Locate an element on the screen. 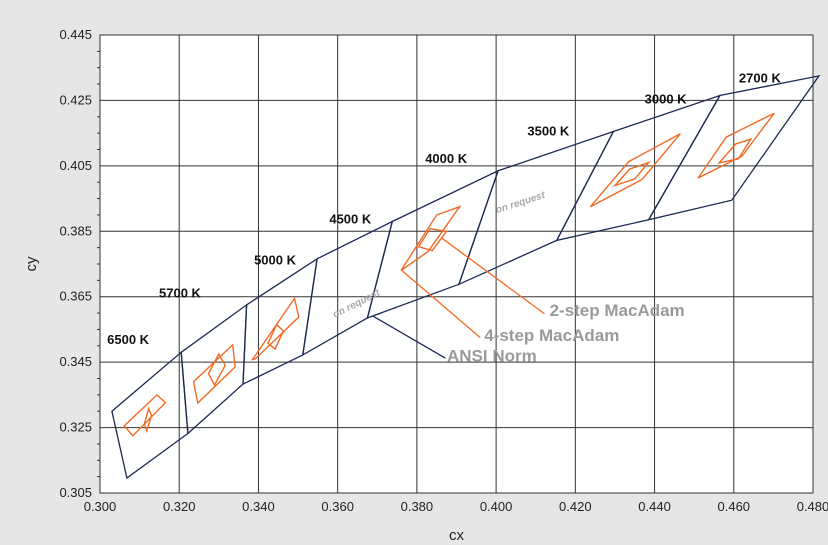 This screenshot has height=545, width=828. x-tick-label: 0.320 is located at coordinates (179, 506).